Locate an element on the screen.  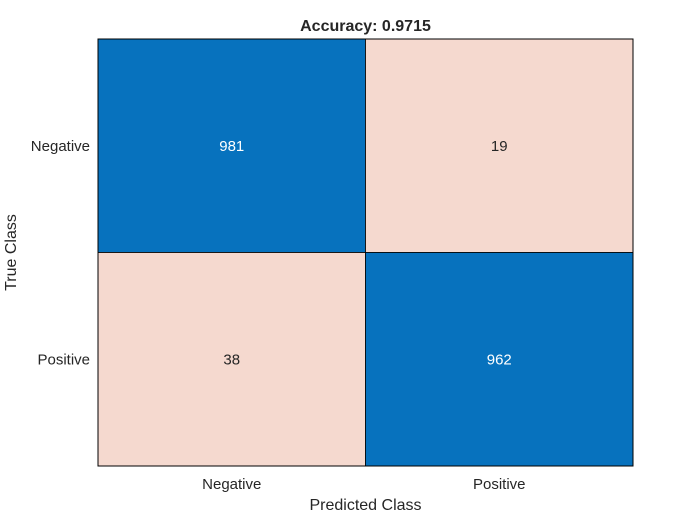
cell-value-1-1: 962 is located at coordinates (499, 359).